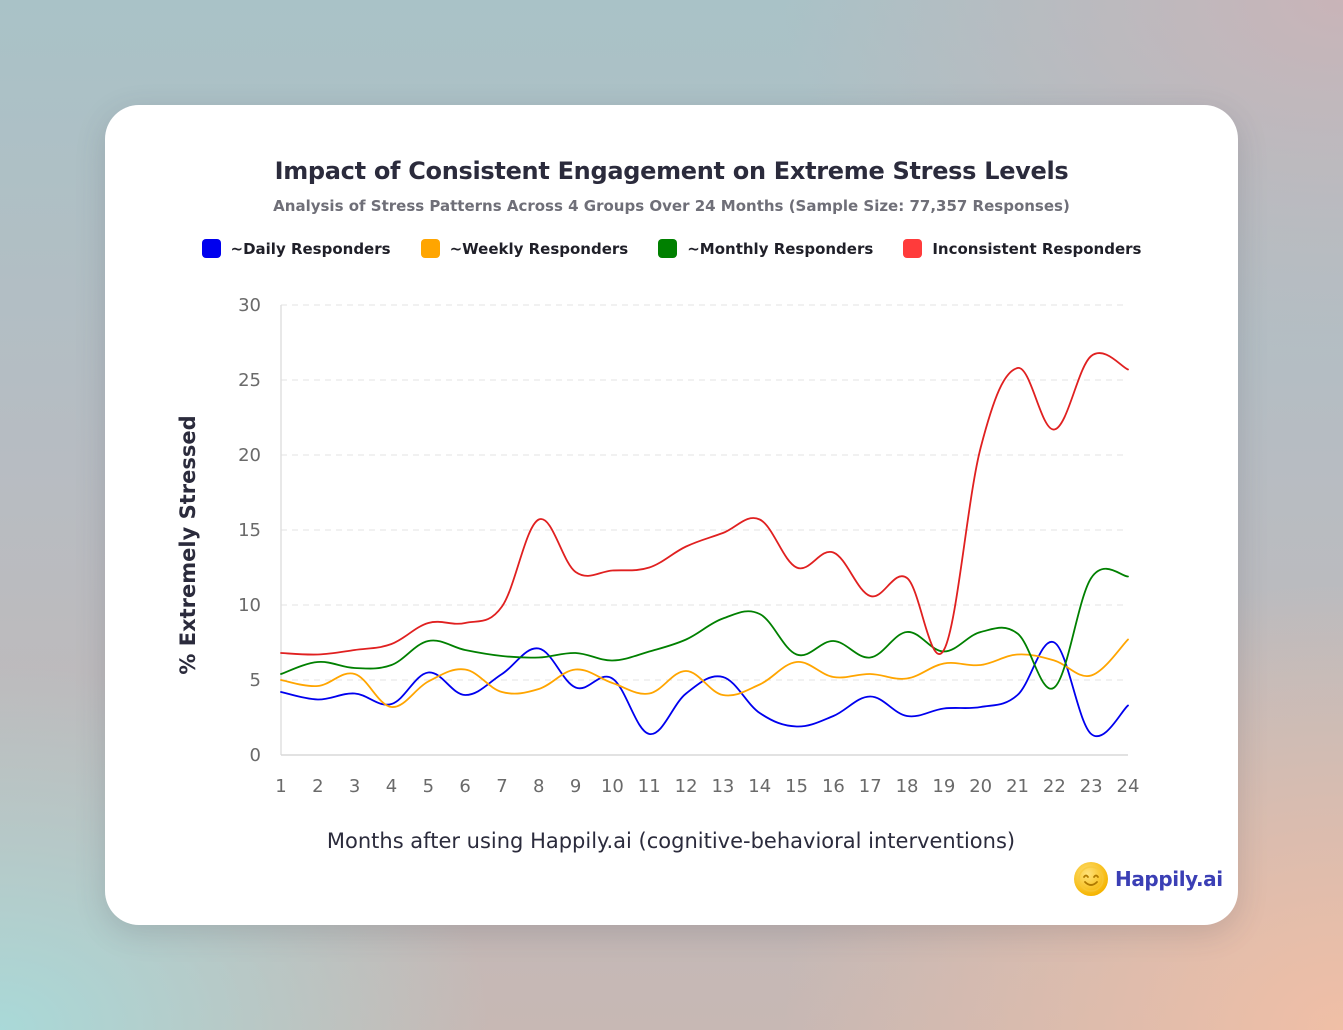 The height and width of the screenshot is (1030, 1343). I want to click on y-tick-label: 10, so click(249, 605).